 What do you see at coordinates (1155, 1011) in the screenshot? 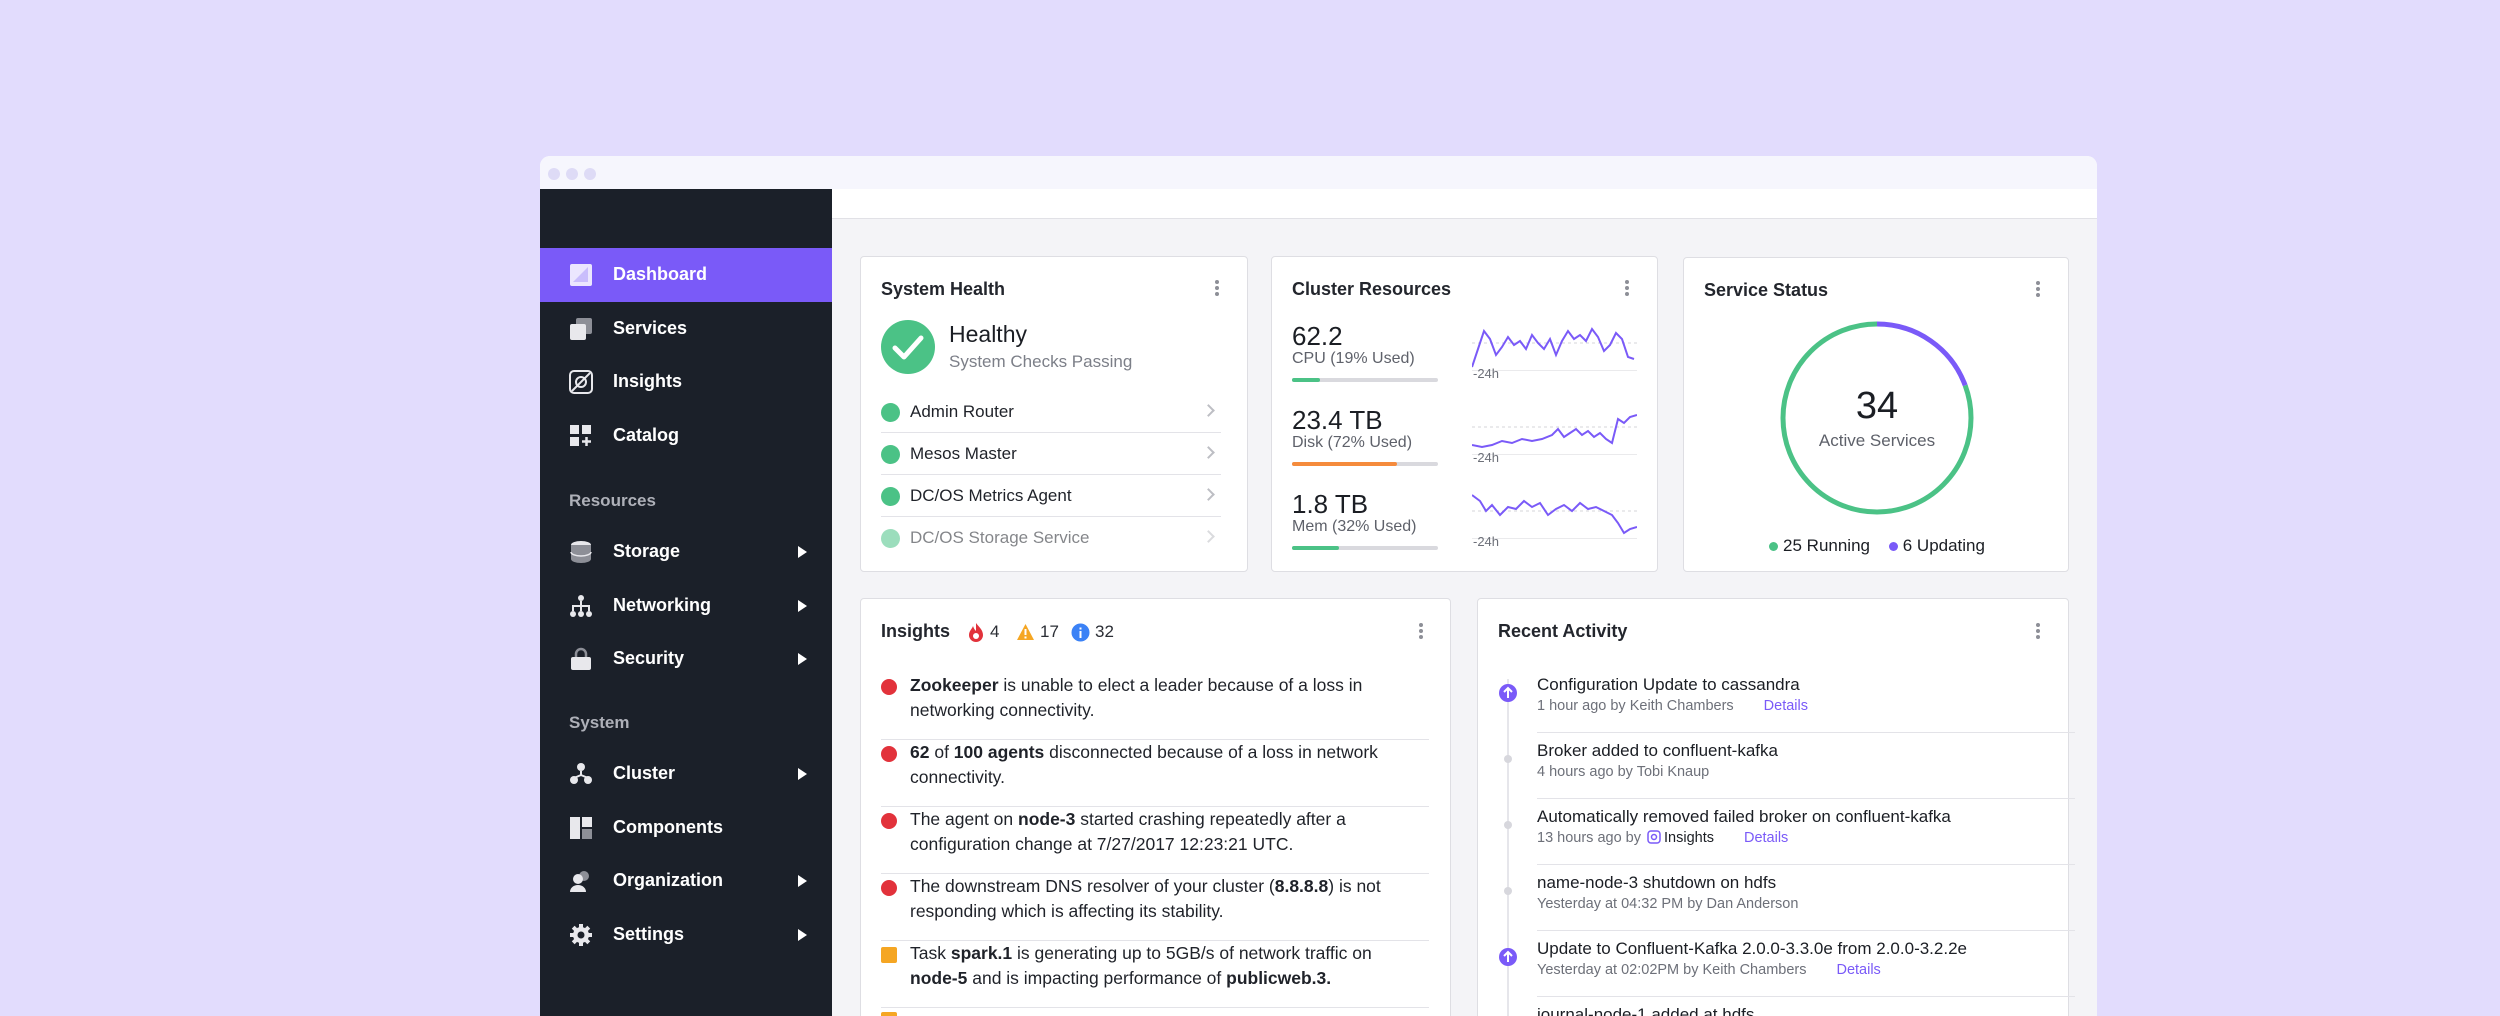
I see `insight-row-clipped` at bounding box center [1155, 1011].